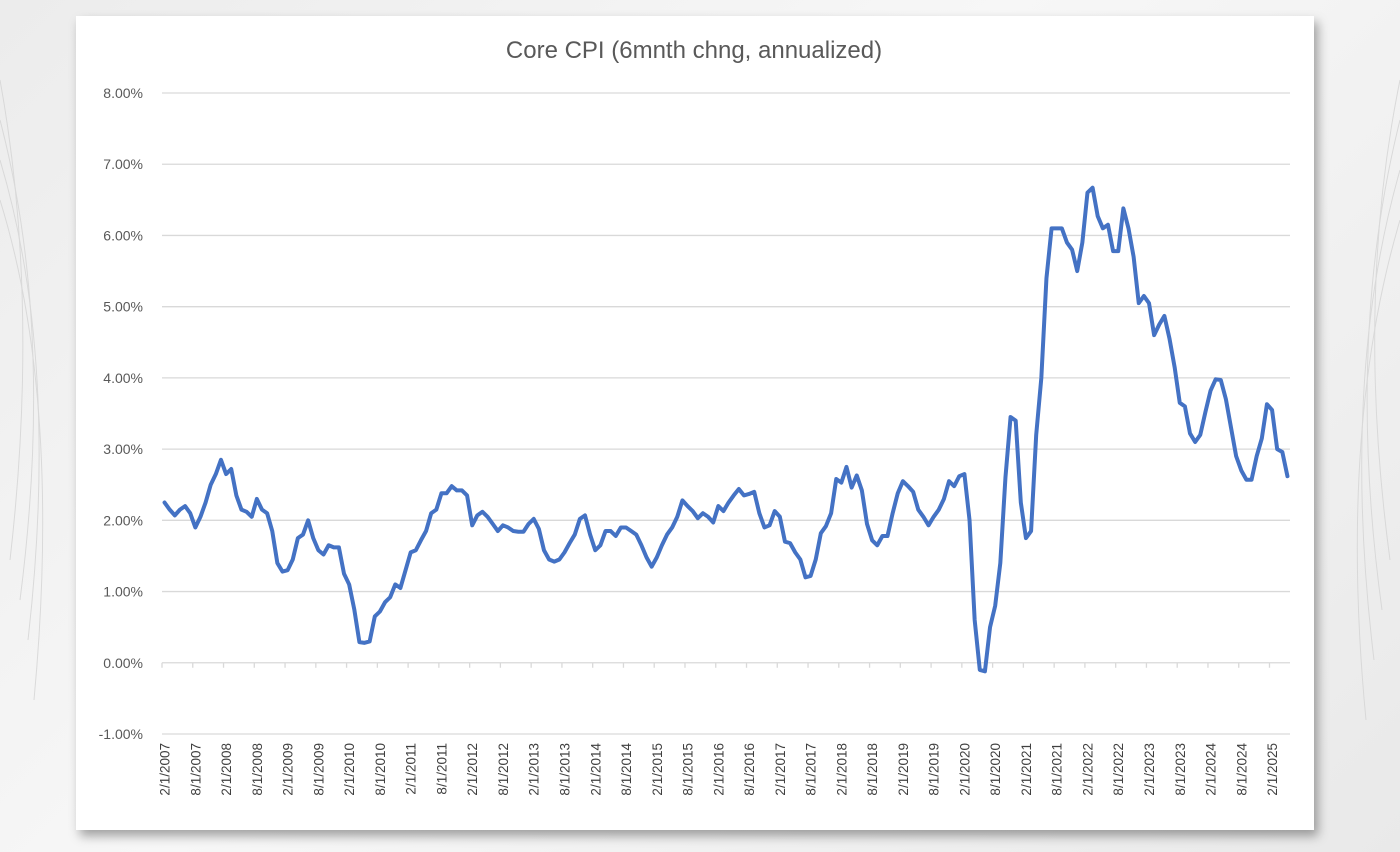 The width and height of the screenshot is (1400, 852). Describe the element at coordinates (1057, 769) in the screenshot. I see `x-tick-label: 8/1/2021` at that location.